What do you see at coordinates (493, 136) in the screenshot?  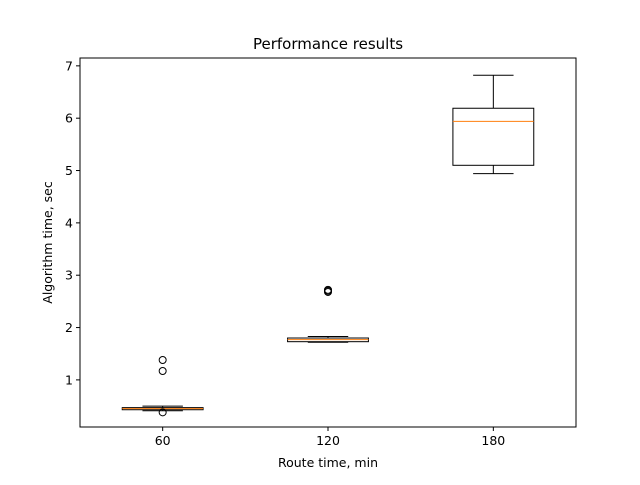 I see `box-iqr` at bounding box center [493, 136].